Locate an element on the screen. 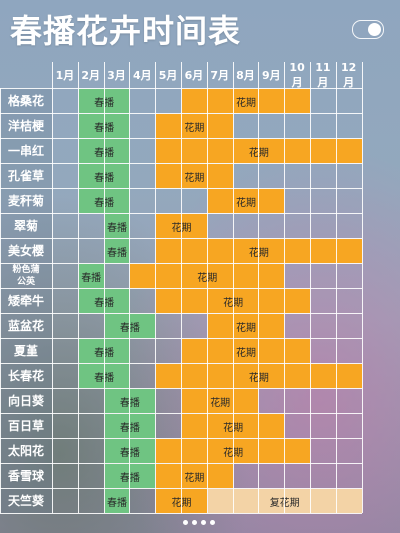 Image resolution: width=400 pixels, height=533 pixels. toggle-icon is located at coordinates (368, 29).